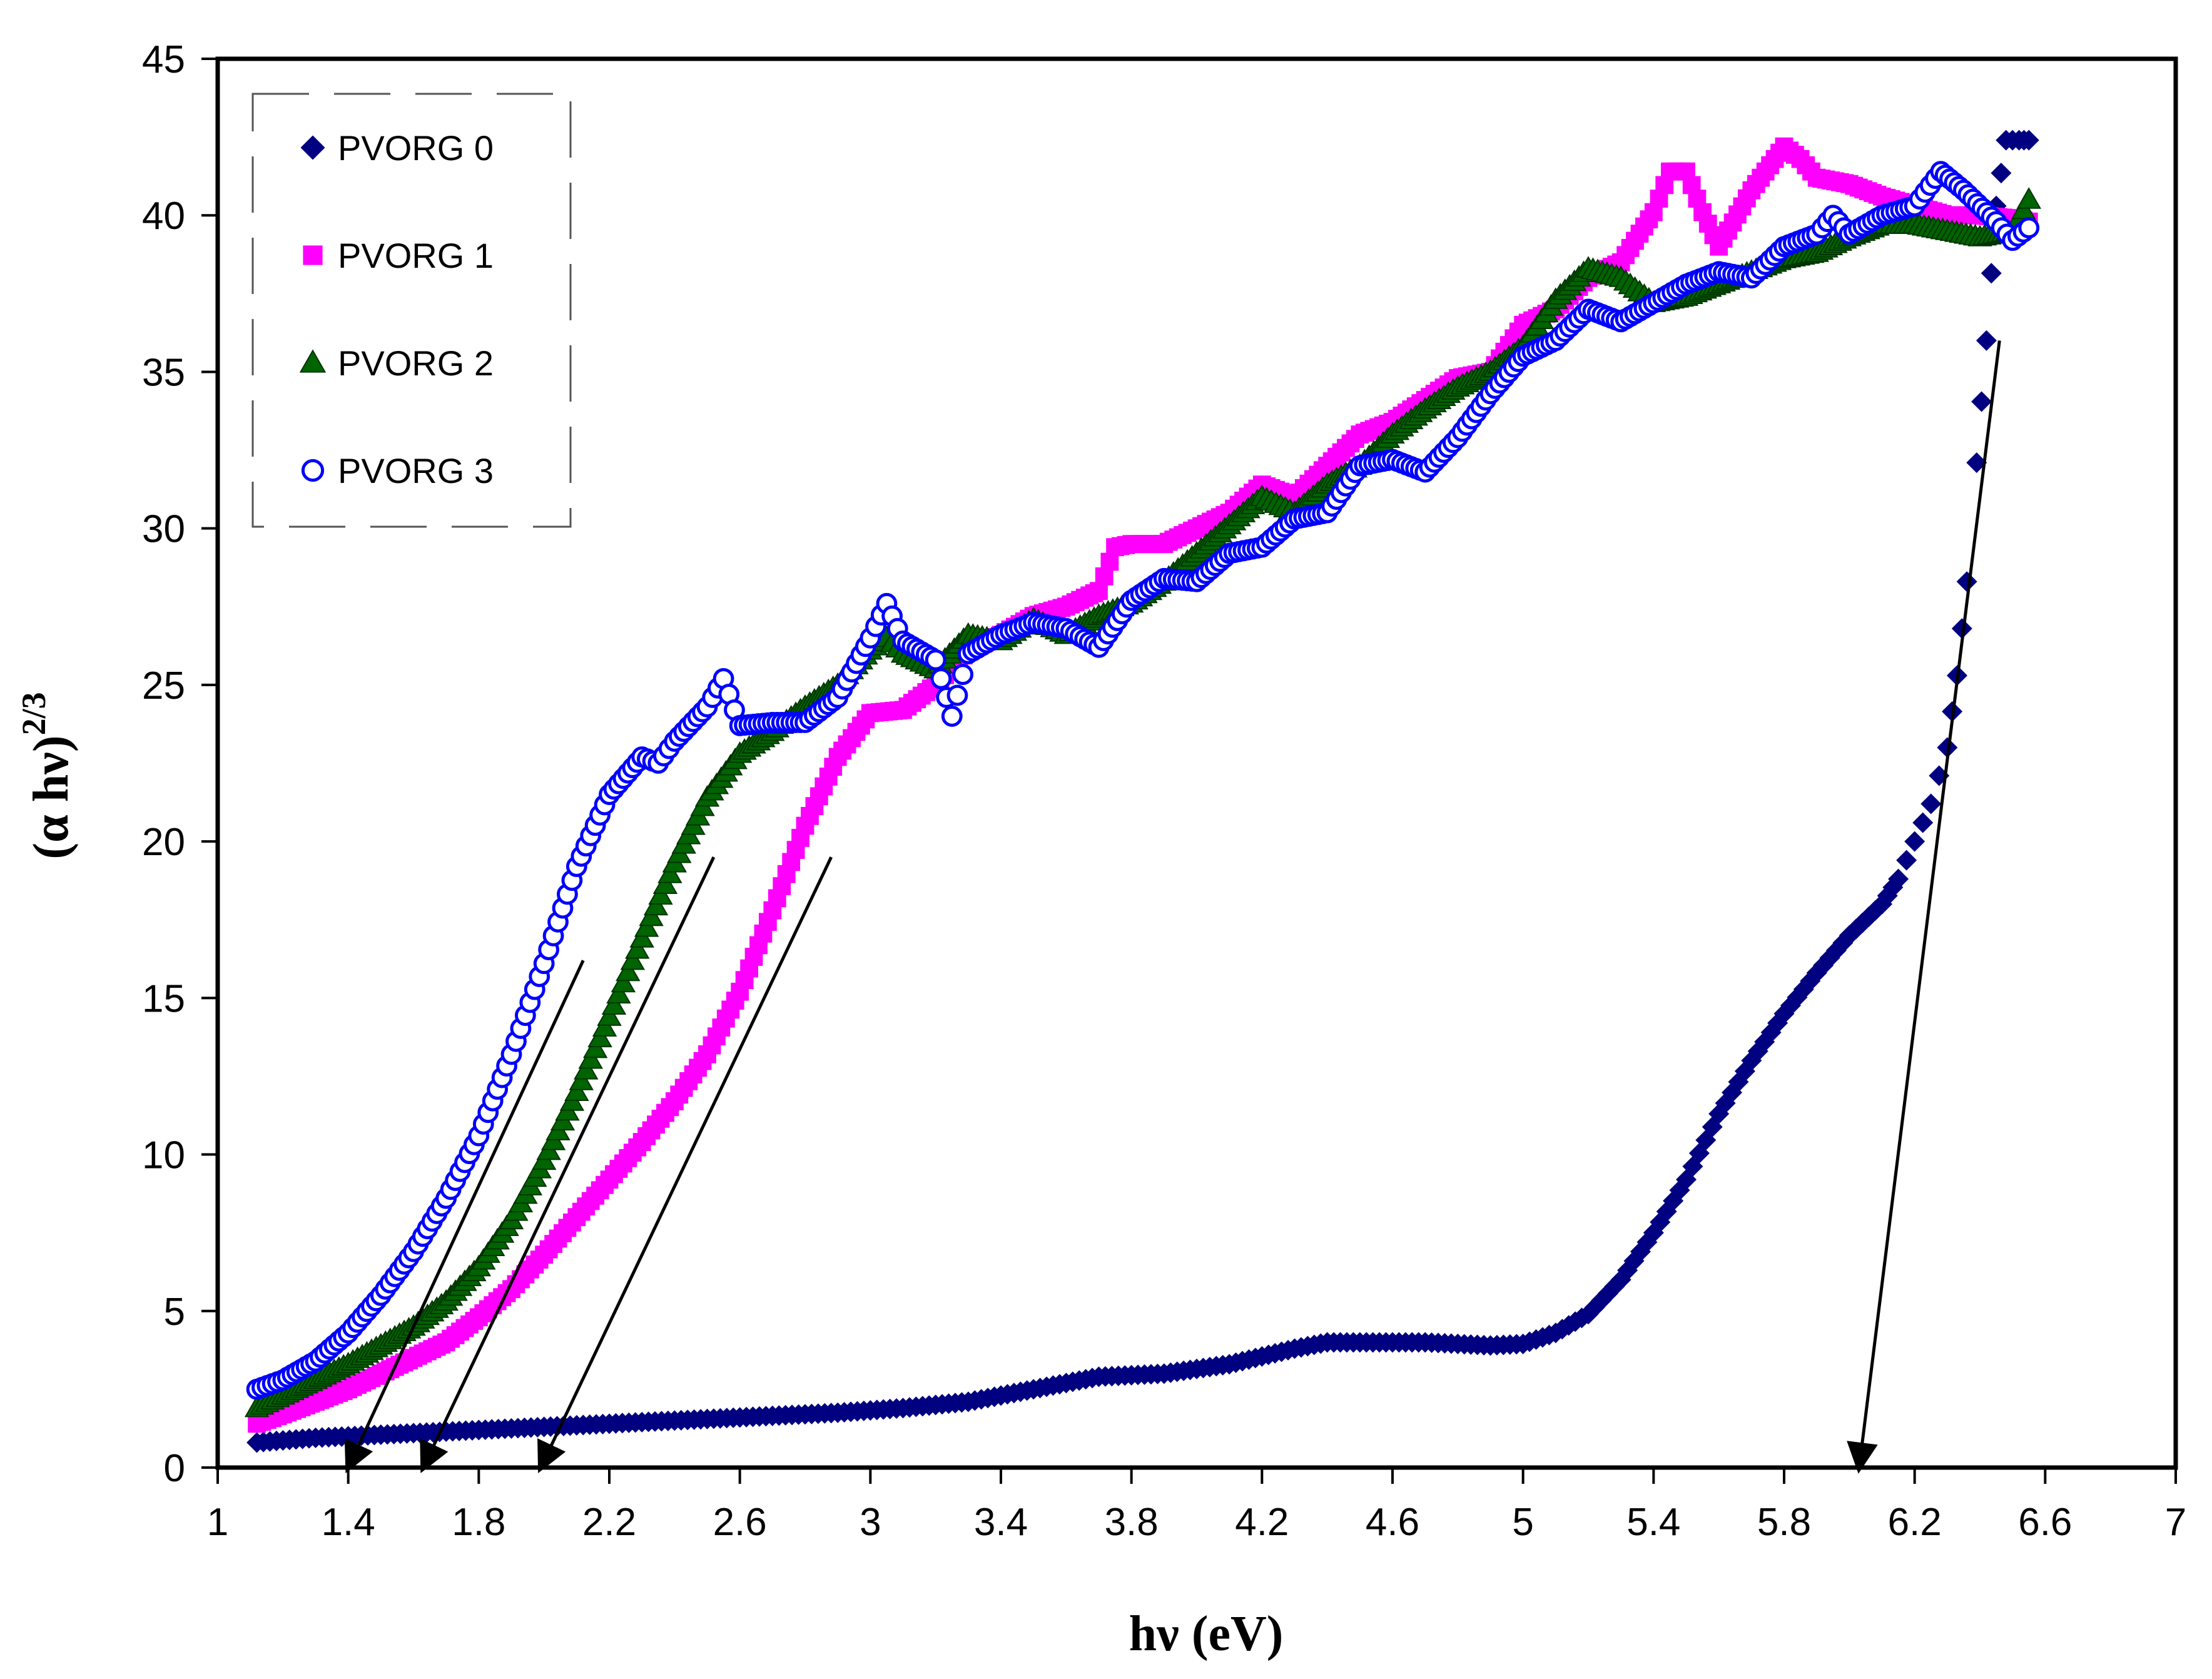 Image resolution: width=2212 pixels, height=1679 pixels. What do you see at coordinates (163, 216) in the screenshot?
I see `y-tick-label: 40` at bounding box center [163, 216].